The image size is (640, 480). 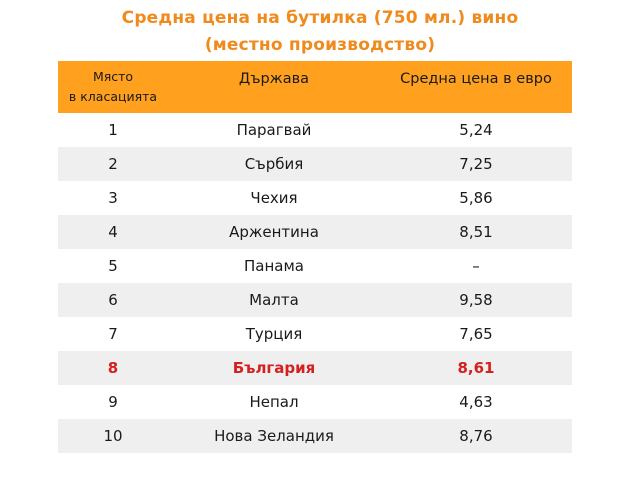 What do you see at coordinates (315, 198) in the screenshot?
I see `table-row: 3 Чехия 5,86` at bounding box center [315, 198].